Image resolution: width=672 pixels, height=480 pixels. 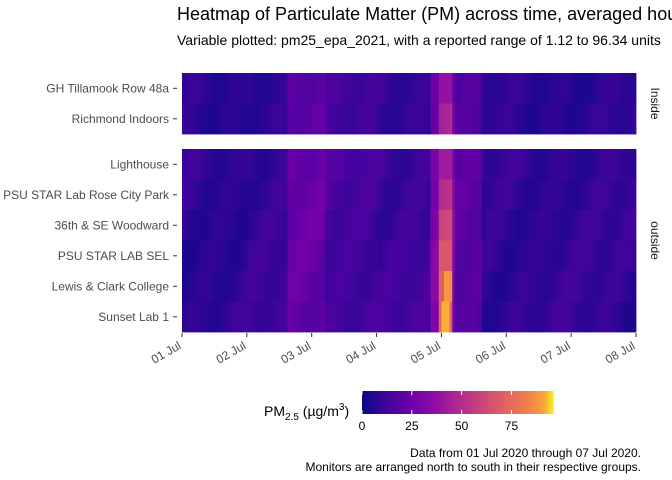 What do you see at coordinates (133, 317) in the screenshot?
I see `y-tick-label: Sunset Lab 1` at bounding box center [133, 317].